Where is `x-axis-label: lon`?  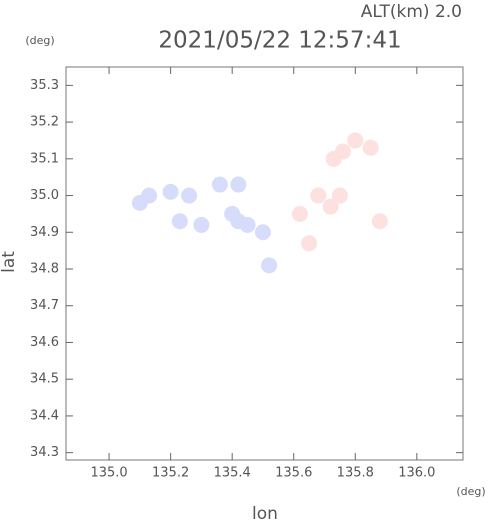
x-axis-label: lon is located at coordinates (265, 512).